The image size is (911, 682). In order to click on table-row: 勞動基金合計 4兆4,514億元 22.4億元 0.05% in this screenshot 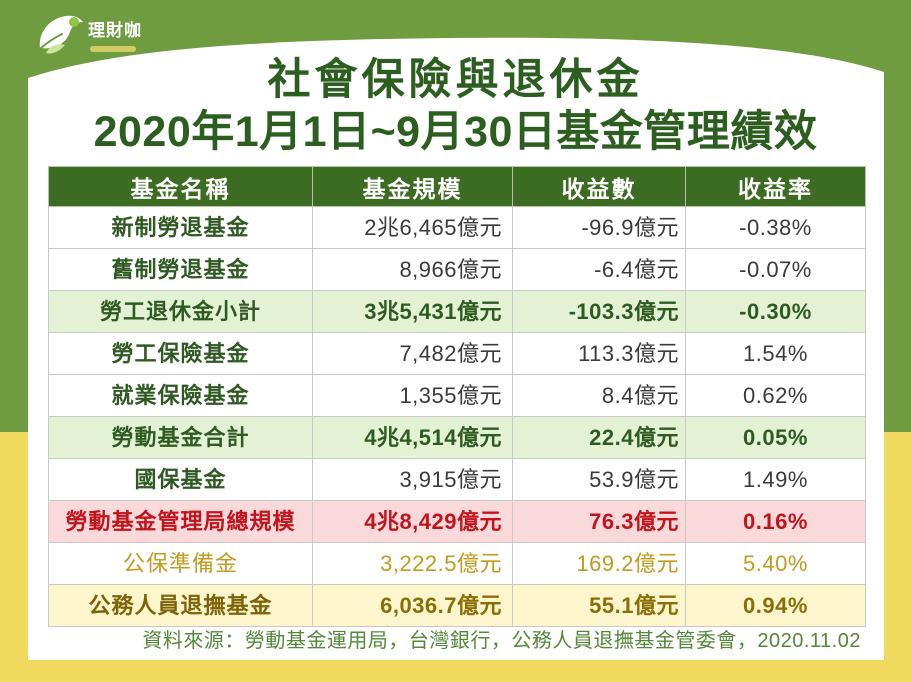, I will do `click(457, 437)`.